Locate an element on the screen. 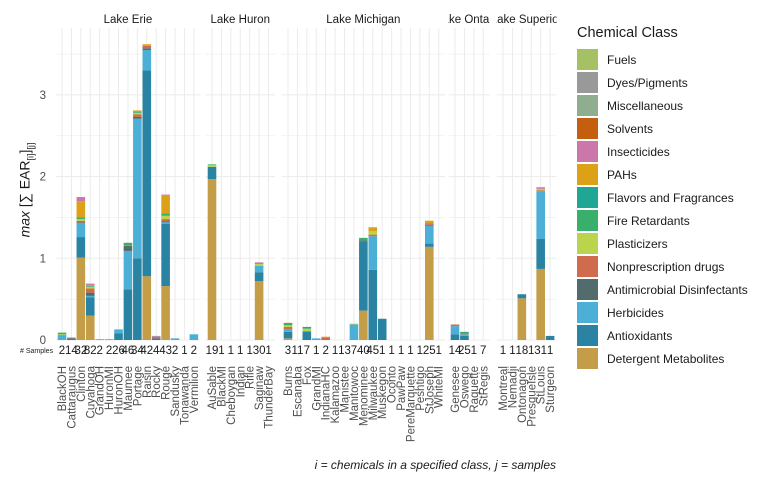 The height and width of the screenshot is (480, 768). y-tick-label: 1 is located at coordinates (43, 259).